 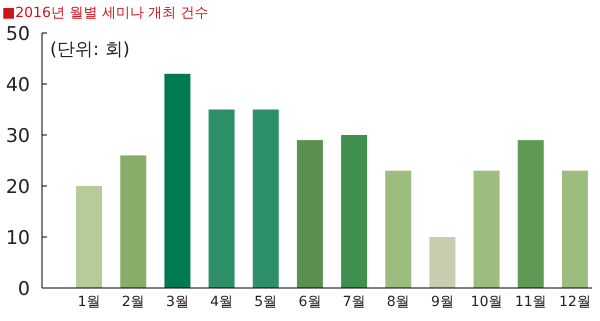 What do you see at coordinates (222, 302) in the screenshot?
I see `x-tick-label: 4월` at bounding box center [222, 302].